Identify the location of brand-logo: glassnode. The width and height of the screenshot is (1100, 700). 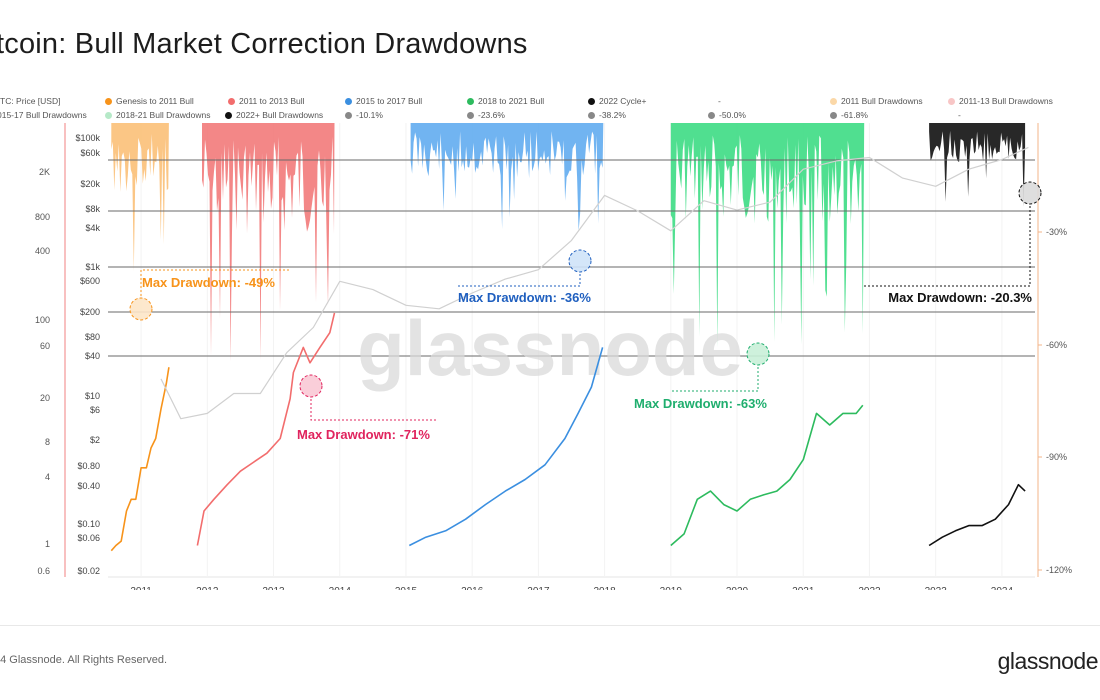
(1048, 661).